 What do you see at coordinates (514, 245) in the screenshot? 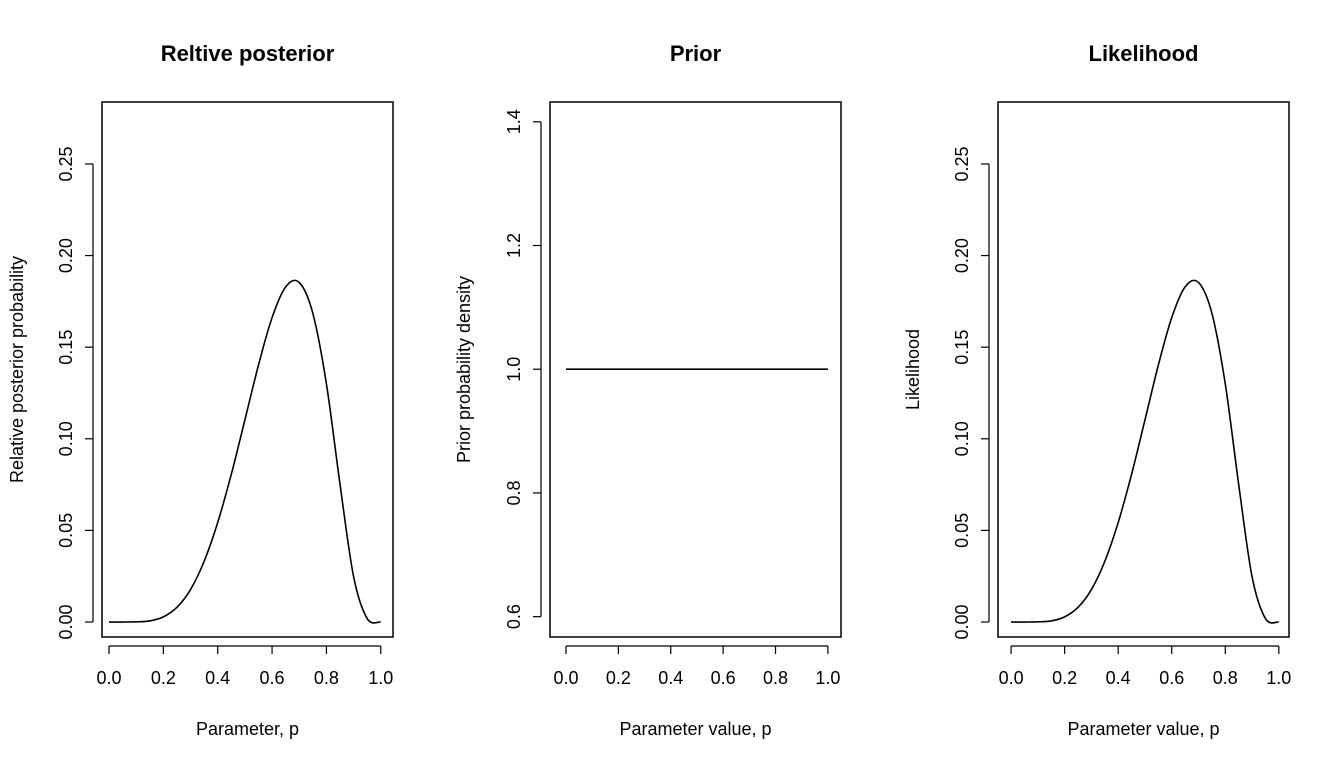
I see `y-tick-label: 1.2` at bounding box center [514, 245].